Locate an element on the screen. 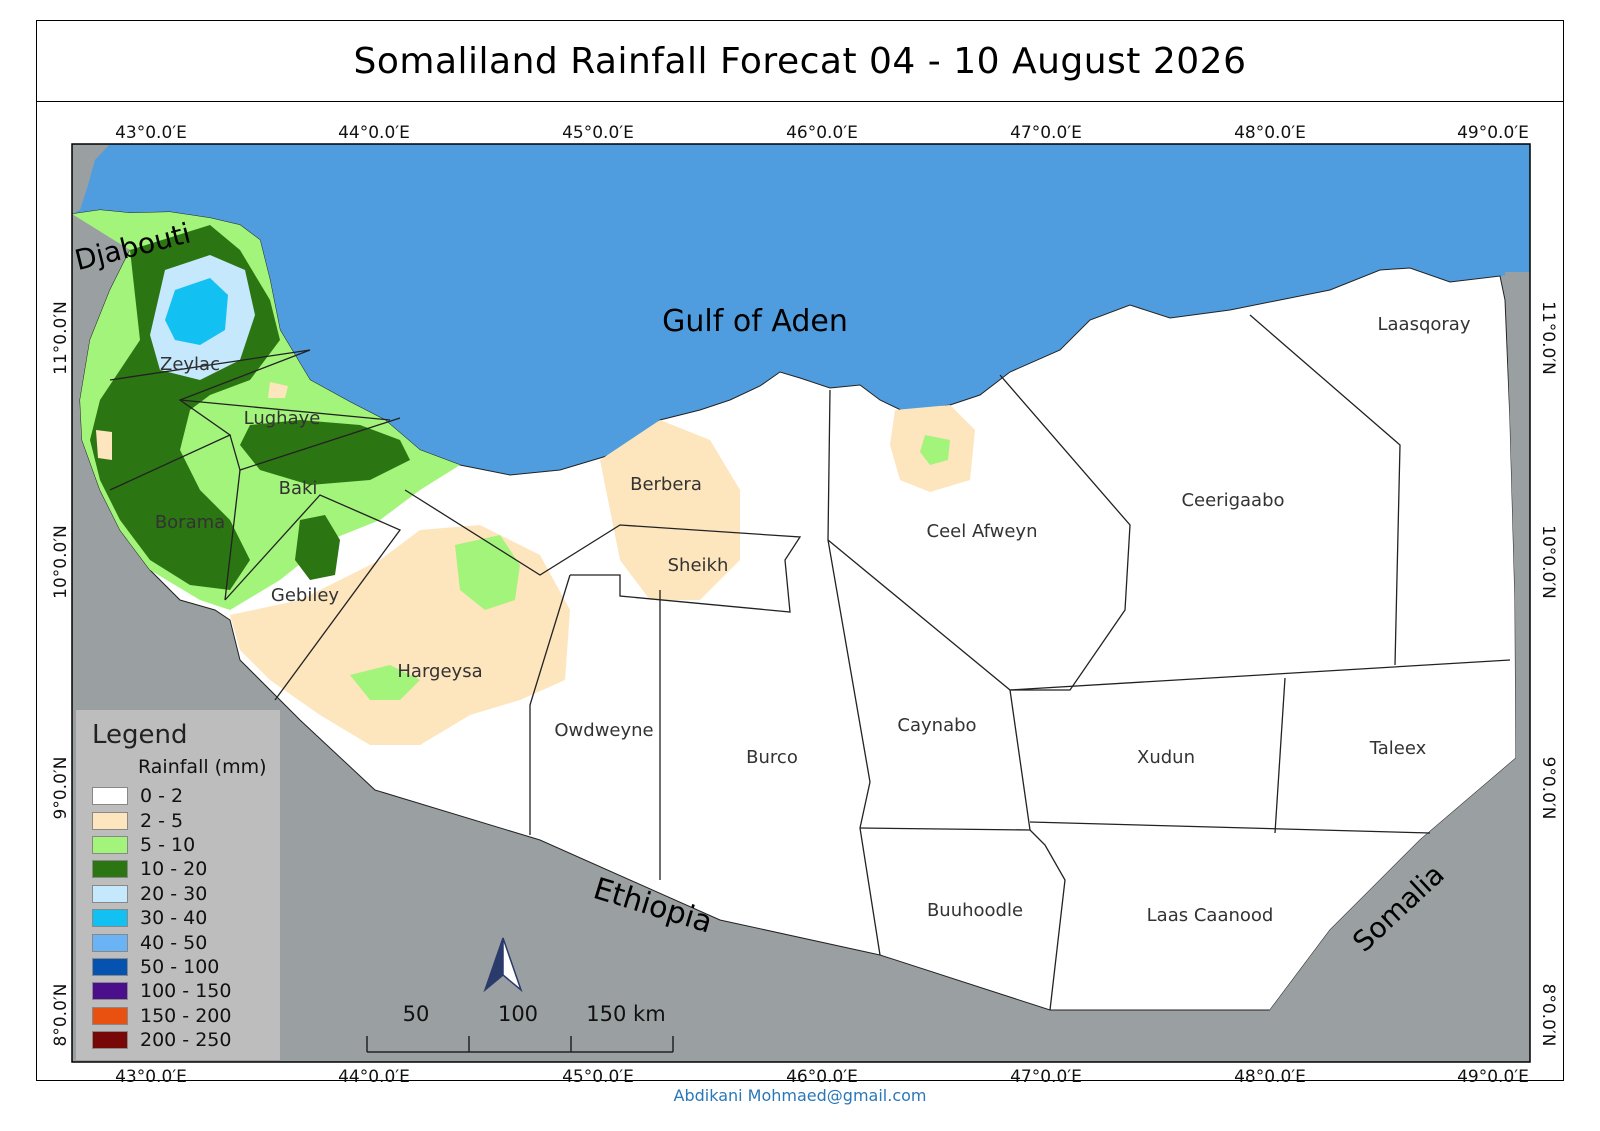 The height and width of the screenshot is (1131, 1600). lon-tick-top: 43°0.0′E is located at coordinates (151, 133).